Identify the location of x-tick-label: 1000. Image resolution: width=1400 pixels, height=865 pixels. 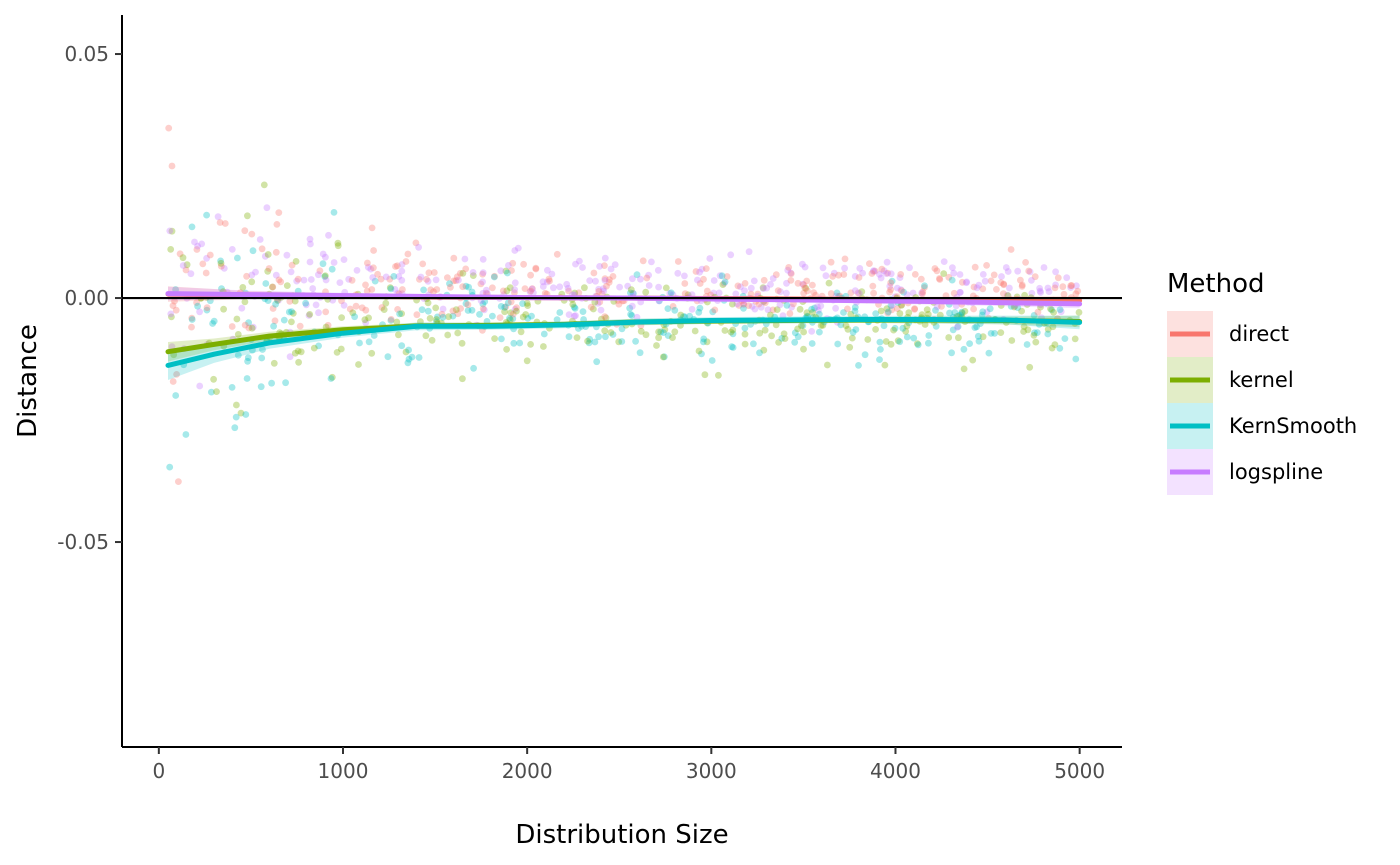
(343, 771).